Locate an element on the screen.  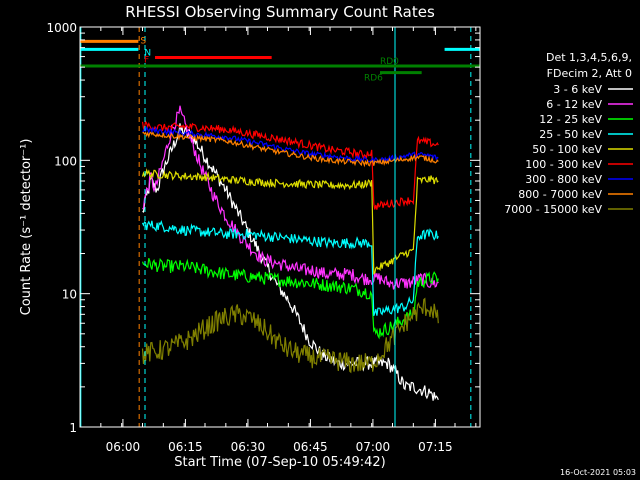
series-line-50-100-kev is located at coordinates (290, 221).